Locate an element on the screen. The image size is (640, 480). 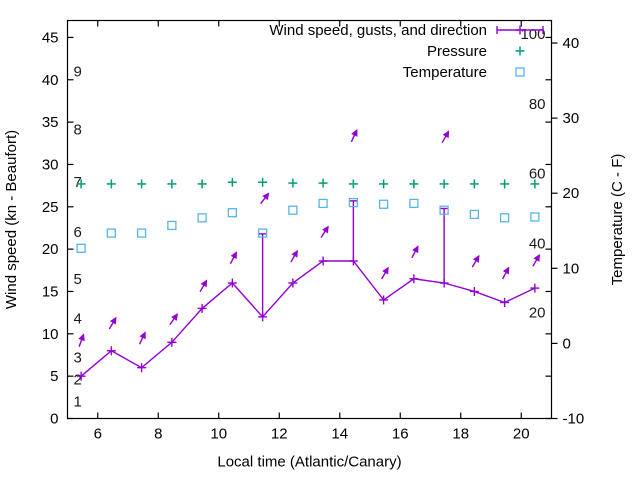
y-tick-label: 45 is located at coordinates (50, 37).